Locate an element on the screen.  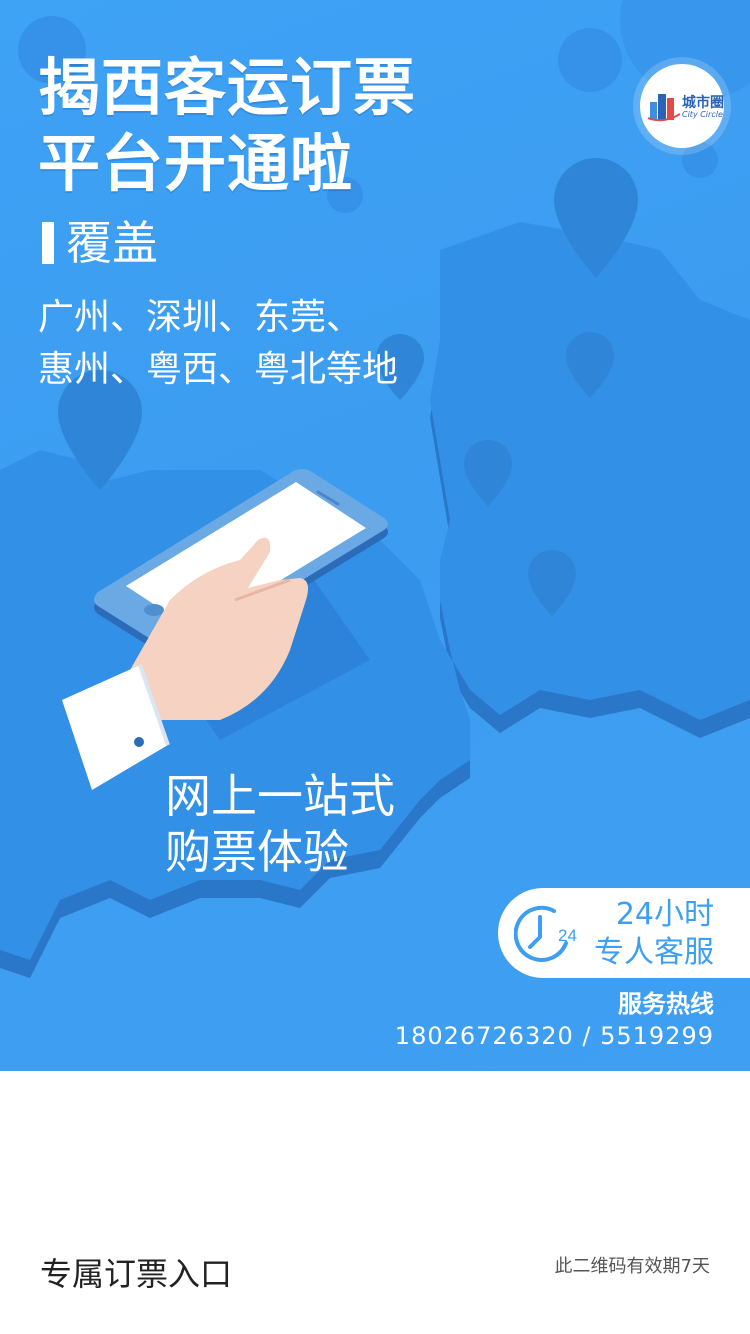
logo-subtext: City Circle is located at coordinates (702, 114).